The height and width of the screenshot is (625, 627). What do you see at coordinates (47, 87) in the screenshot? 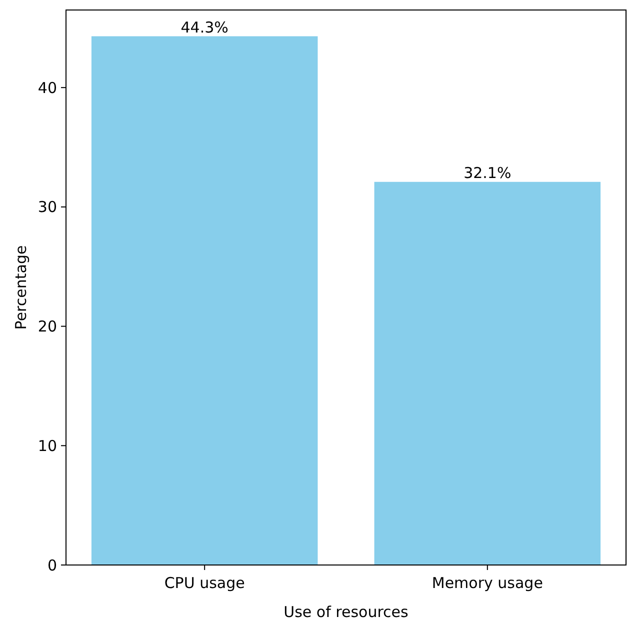
I see `y-tick-label: 40` at bounding box center [47, 87].